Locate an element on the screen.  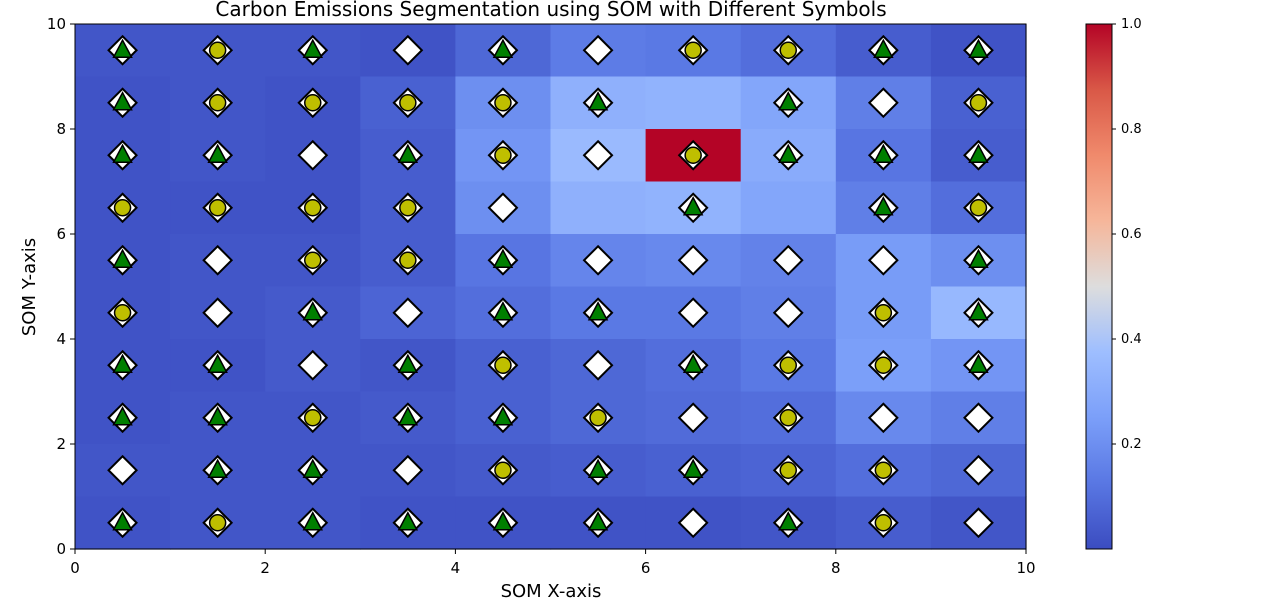
x-tick-label: 8 is located at coordinates (836, 568).